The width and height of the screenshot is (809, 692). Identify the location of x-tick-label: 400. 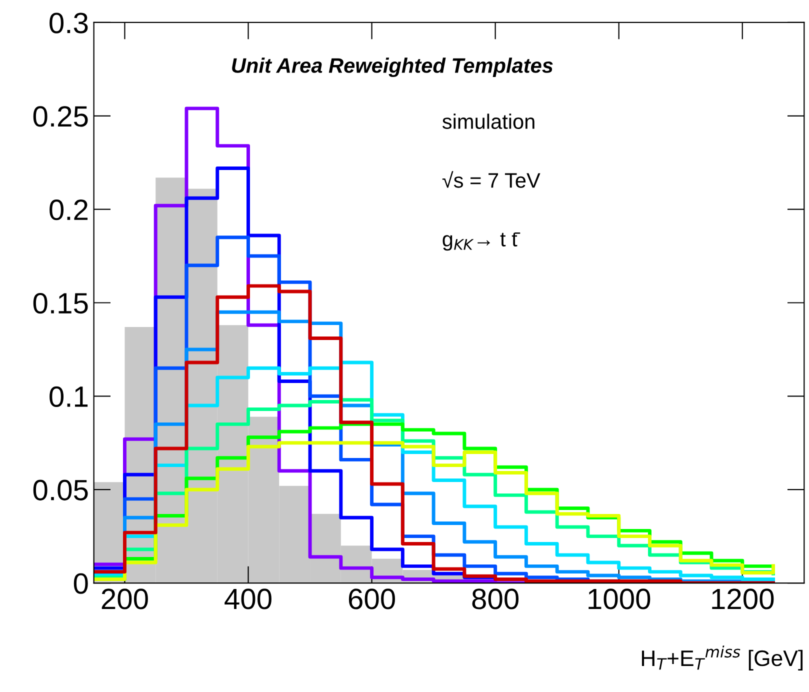
(248, 599).